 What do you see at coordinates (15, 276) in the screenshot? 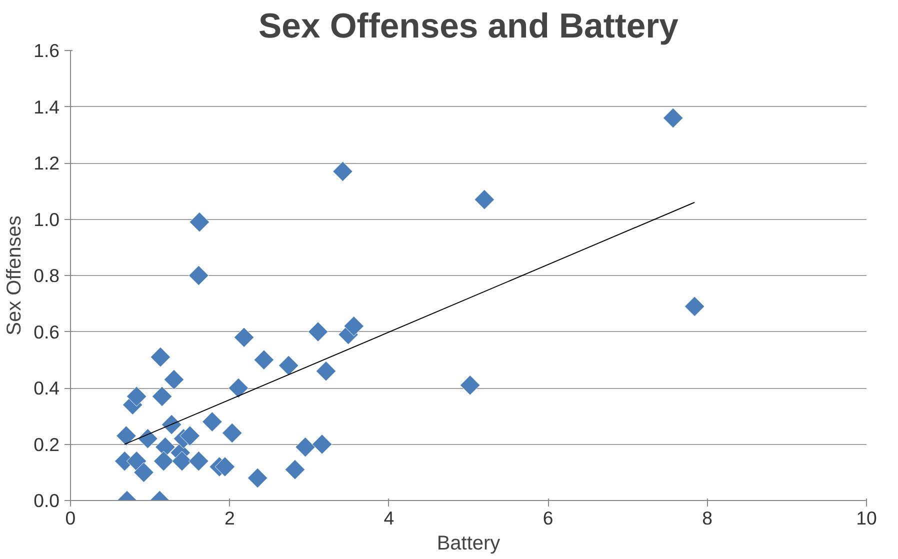
I see `y-axis-title: Sex Offenses` at bounding box center [15, 276].